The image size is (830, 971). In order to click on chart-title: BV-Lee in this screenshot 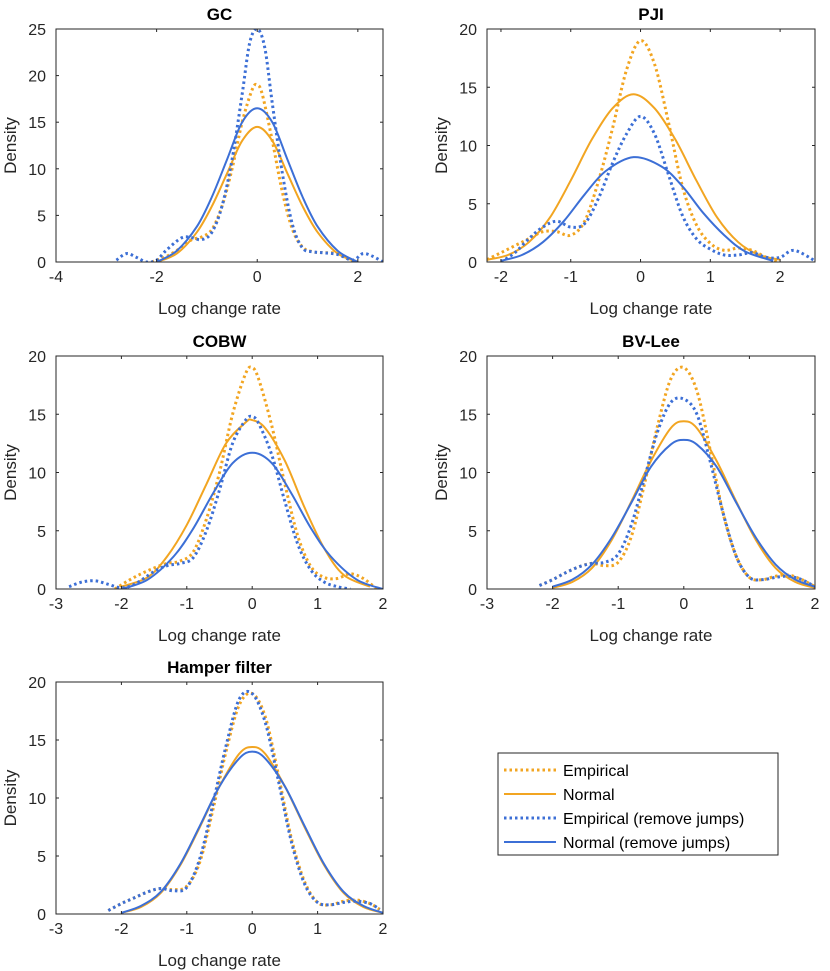, I will do `click(651, 341)`.